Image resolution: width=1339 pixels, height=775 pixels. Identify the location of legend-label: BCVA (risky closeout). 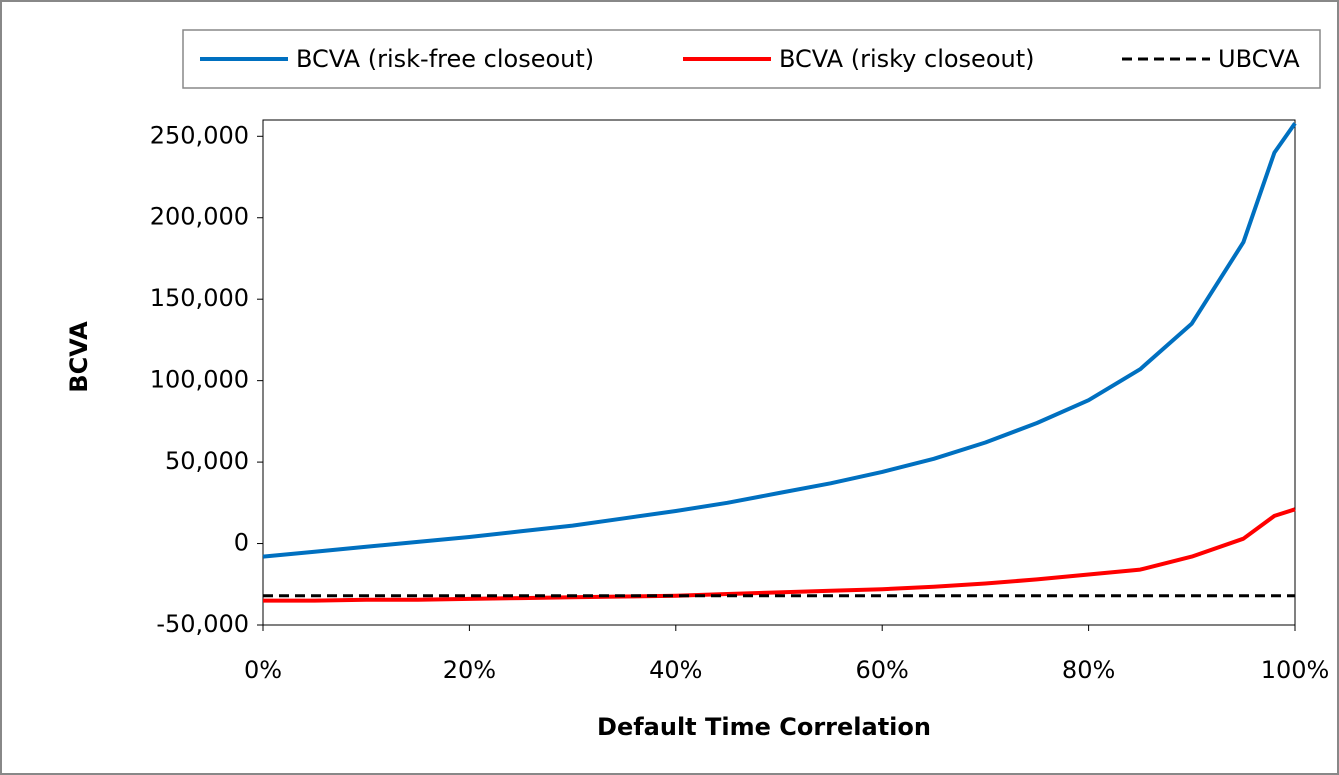
(907, 59).